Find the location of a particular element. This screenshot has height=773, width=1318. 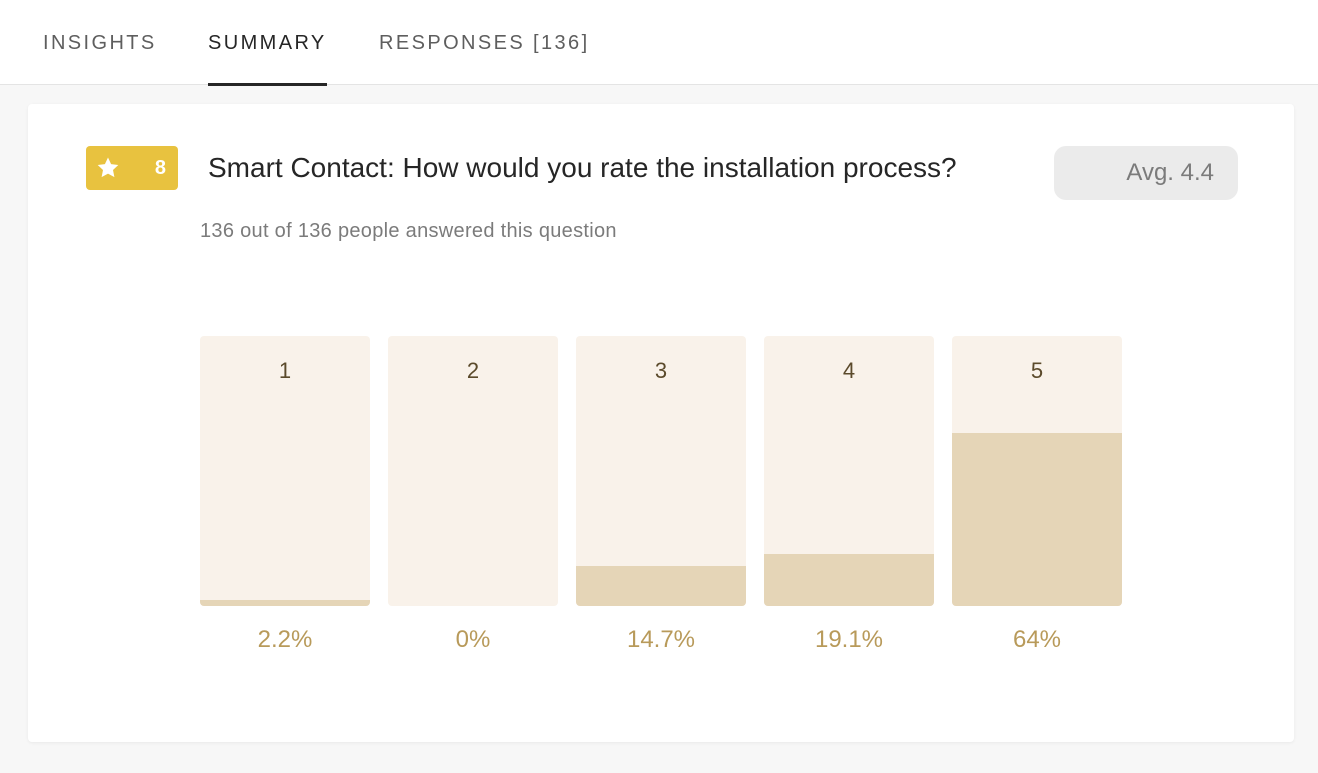

rating-bar-2: 2 is located at coordinates (473, 471).